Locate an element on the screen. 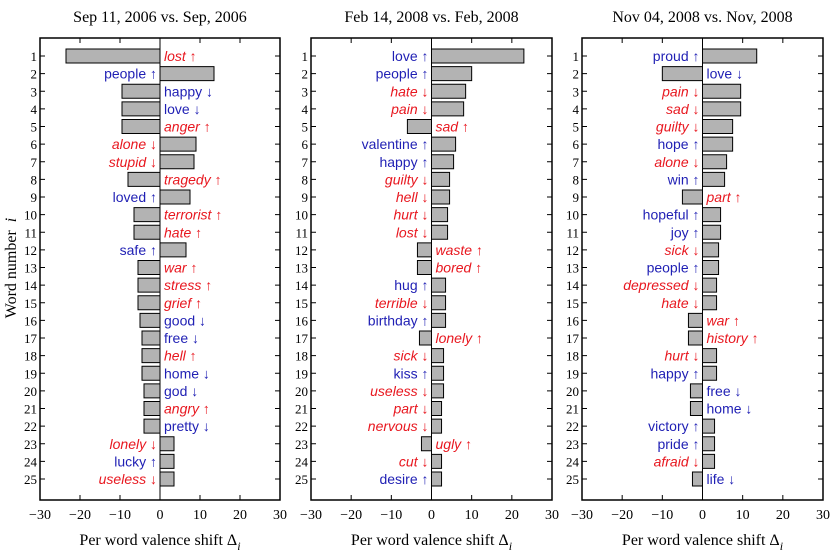 This screenshot has width=830, height=558. word-label: pain ↓ is located at coordinates (409, 109).